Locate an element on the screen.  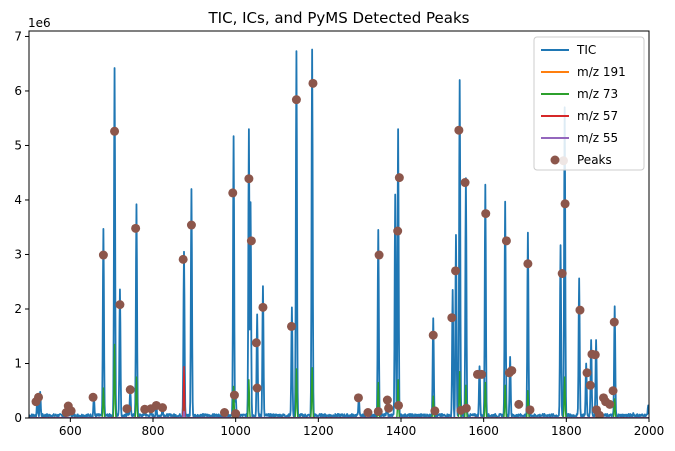
legend-label-m-z-55: m/z 55 is located at coordinates (597, 138).